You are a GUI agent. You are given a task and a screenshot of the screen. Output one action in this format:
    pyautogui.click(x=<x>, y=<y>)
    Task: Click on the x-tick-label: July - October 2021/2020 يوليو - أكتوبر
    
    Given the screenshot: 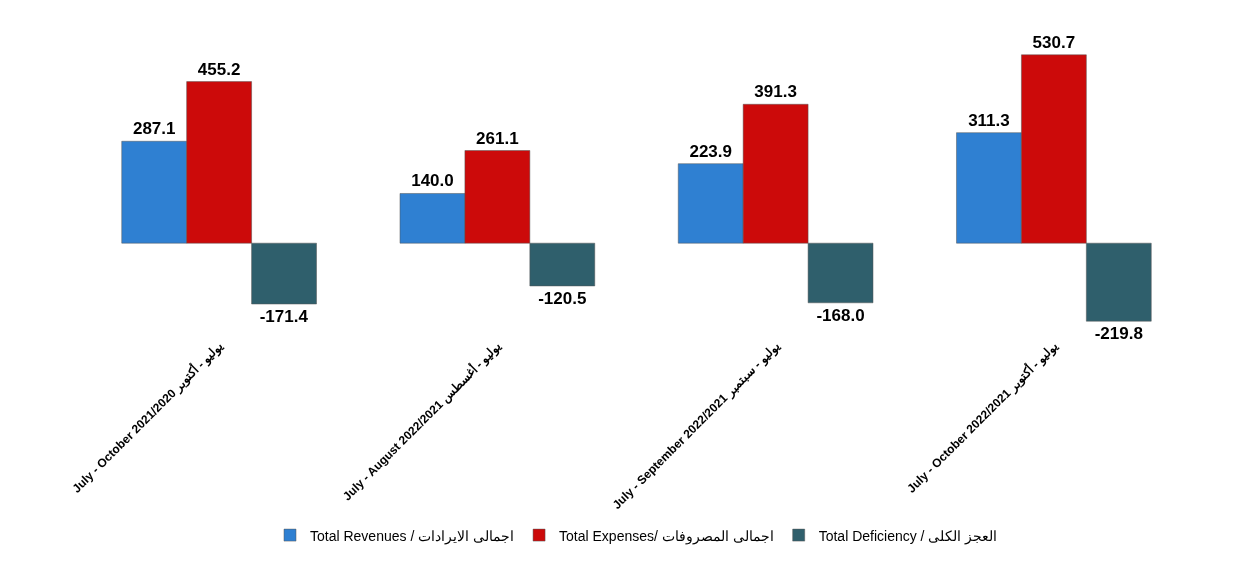 What is the action you would take?
    pyautogui.click(x=147, y=417)
    